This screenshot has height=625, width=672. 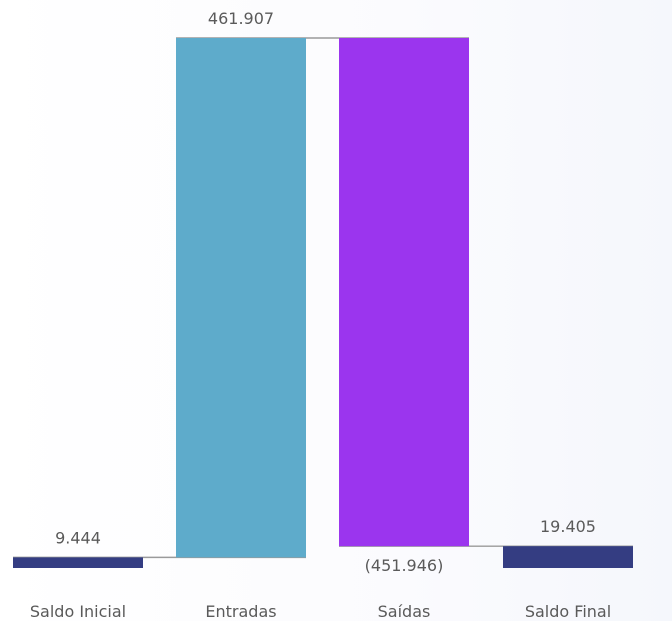 What do you see at coordinates (404, 611) in the screenshot?
I see `category-label-3: Saídas` at bounding box center [404, 611].